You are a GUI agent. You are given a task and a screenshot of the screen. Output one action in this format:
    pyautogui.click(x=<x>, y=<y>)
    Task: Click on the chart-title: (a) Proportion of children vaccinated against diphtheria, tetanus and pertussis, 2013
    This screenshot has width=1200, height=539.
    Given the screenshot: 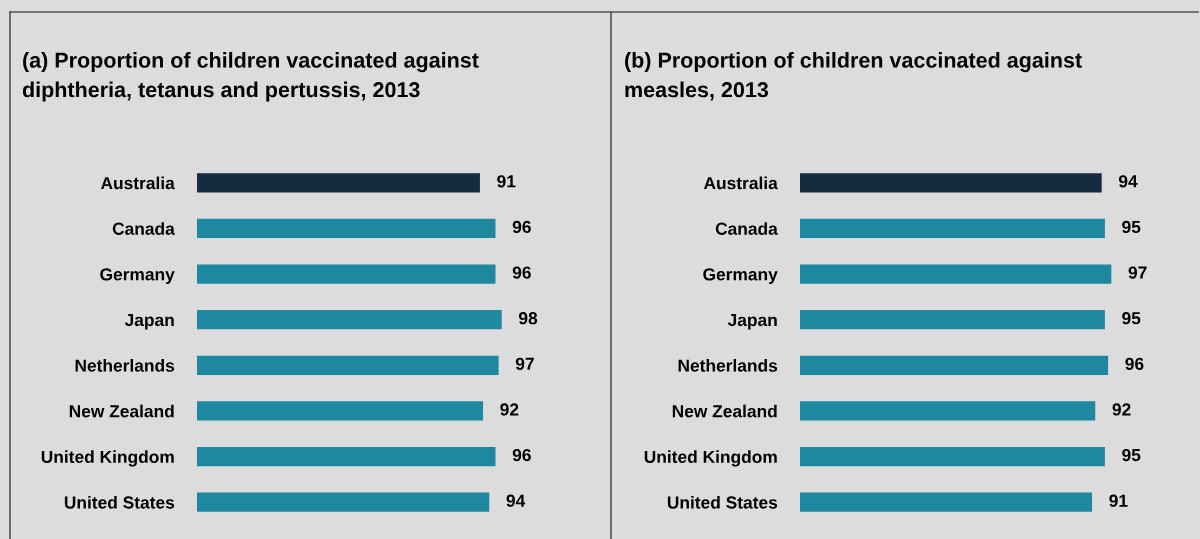 What is the action you would take?
    pyautogui.click(x=250, y=77)
    